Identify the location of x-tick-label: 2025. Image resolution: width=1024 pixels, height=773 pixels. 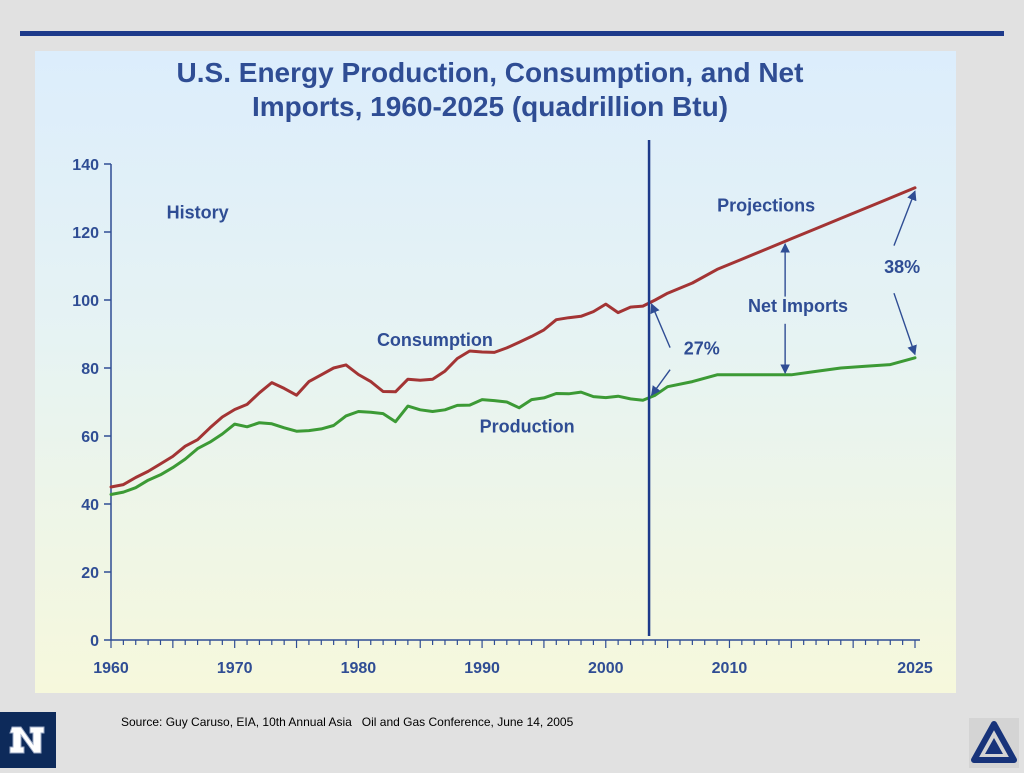
(915, 668).